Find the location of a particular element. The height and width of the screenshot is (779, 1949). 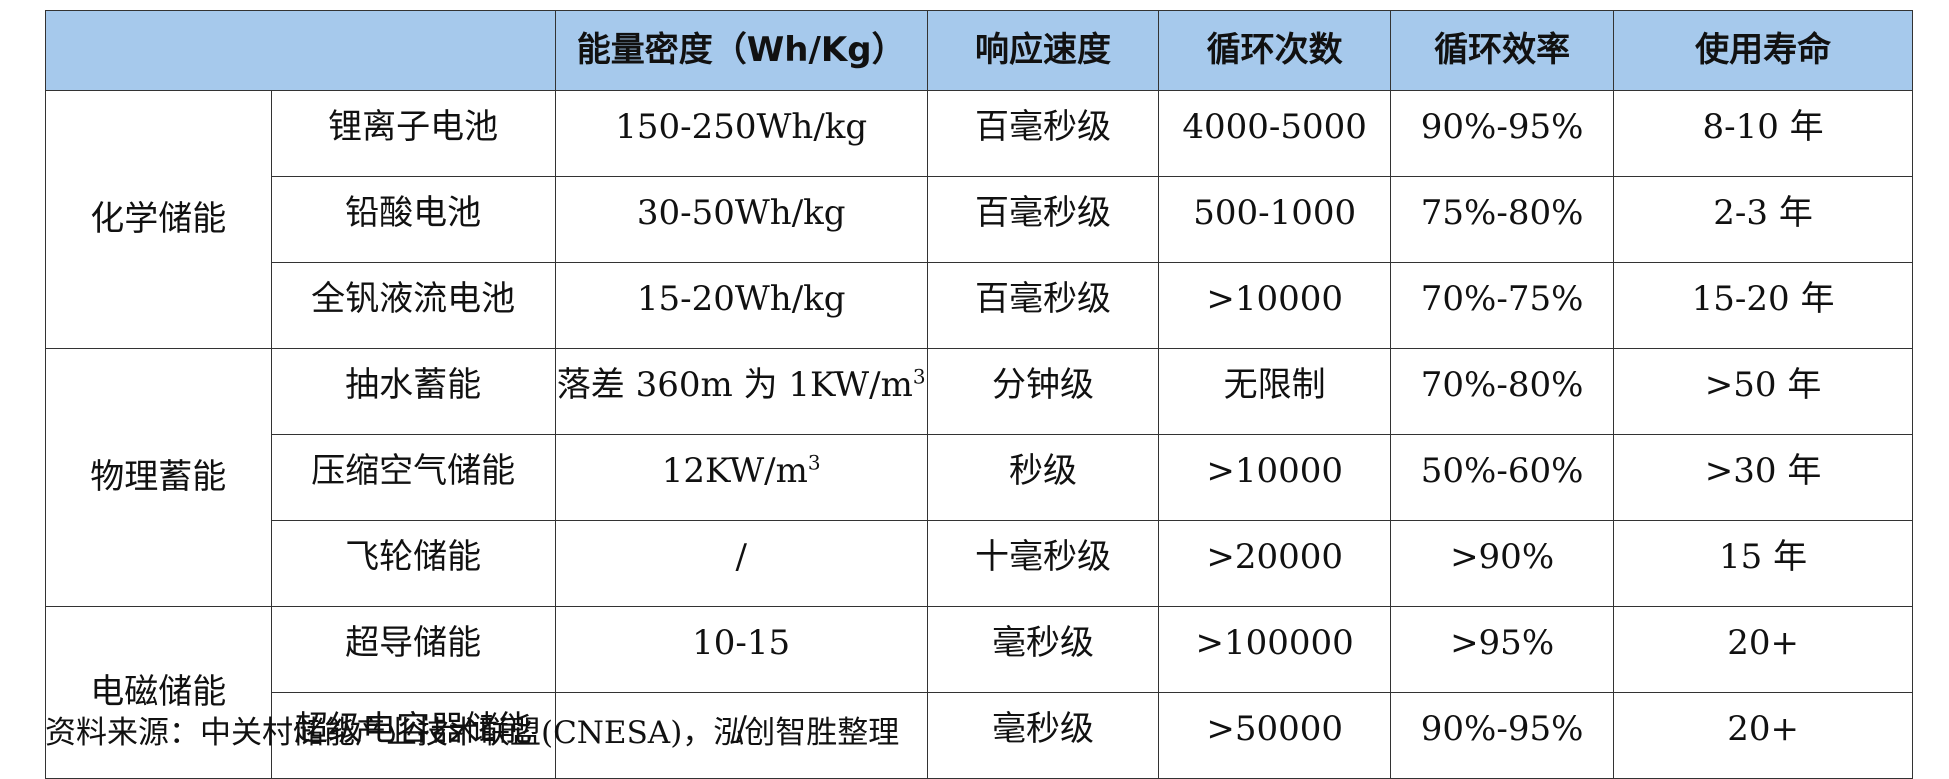

density-value: 落差 360m 为 1KW/m is located at coordinates (734, 384).